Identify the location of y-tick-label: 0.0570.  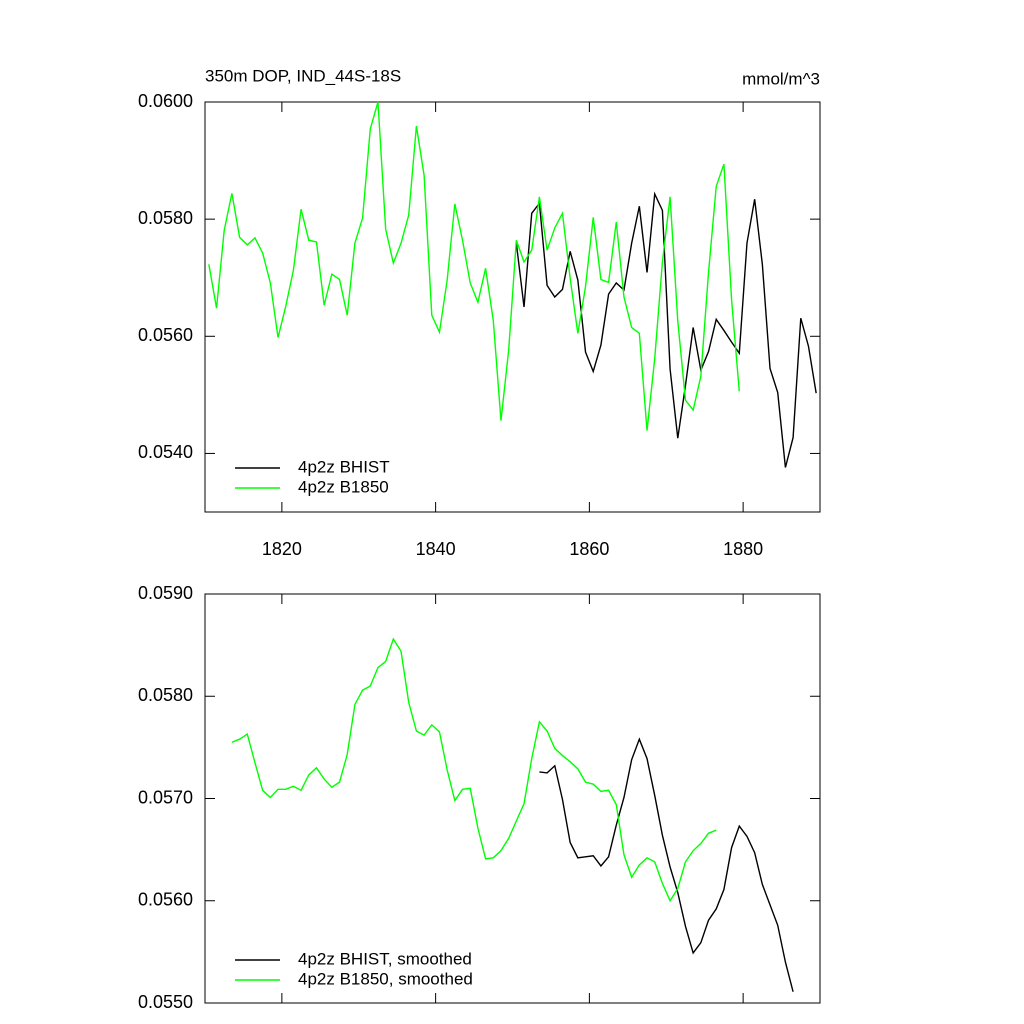
(165, 797).